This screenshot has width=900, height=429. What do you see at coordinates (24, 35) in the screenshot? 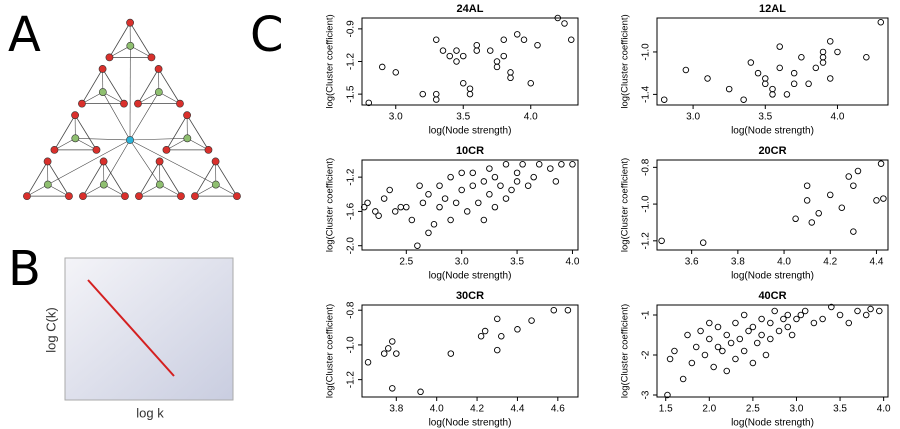
I see `panel-letter: A` at bounding box center [24, 35].